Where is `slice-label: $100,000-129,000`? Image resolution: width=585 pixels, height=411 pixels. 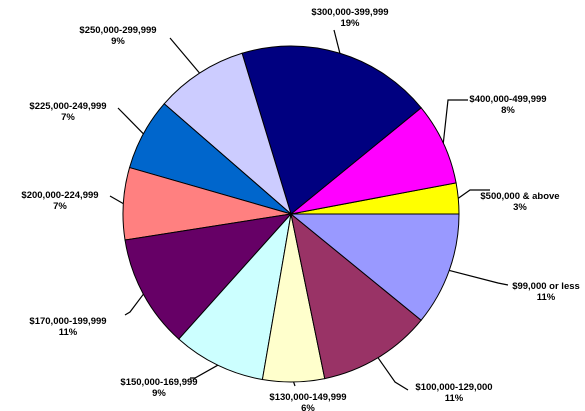
slice-label: $100,000-129,000 is located at coordinates (453, 387).